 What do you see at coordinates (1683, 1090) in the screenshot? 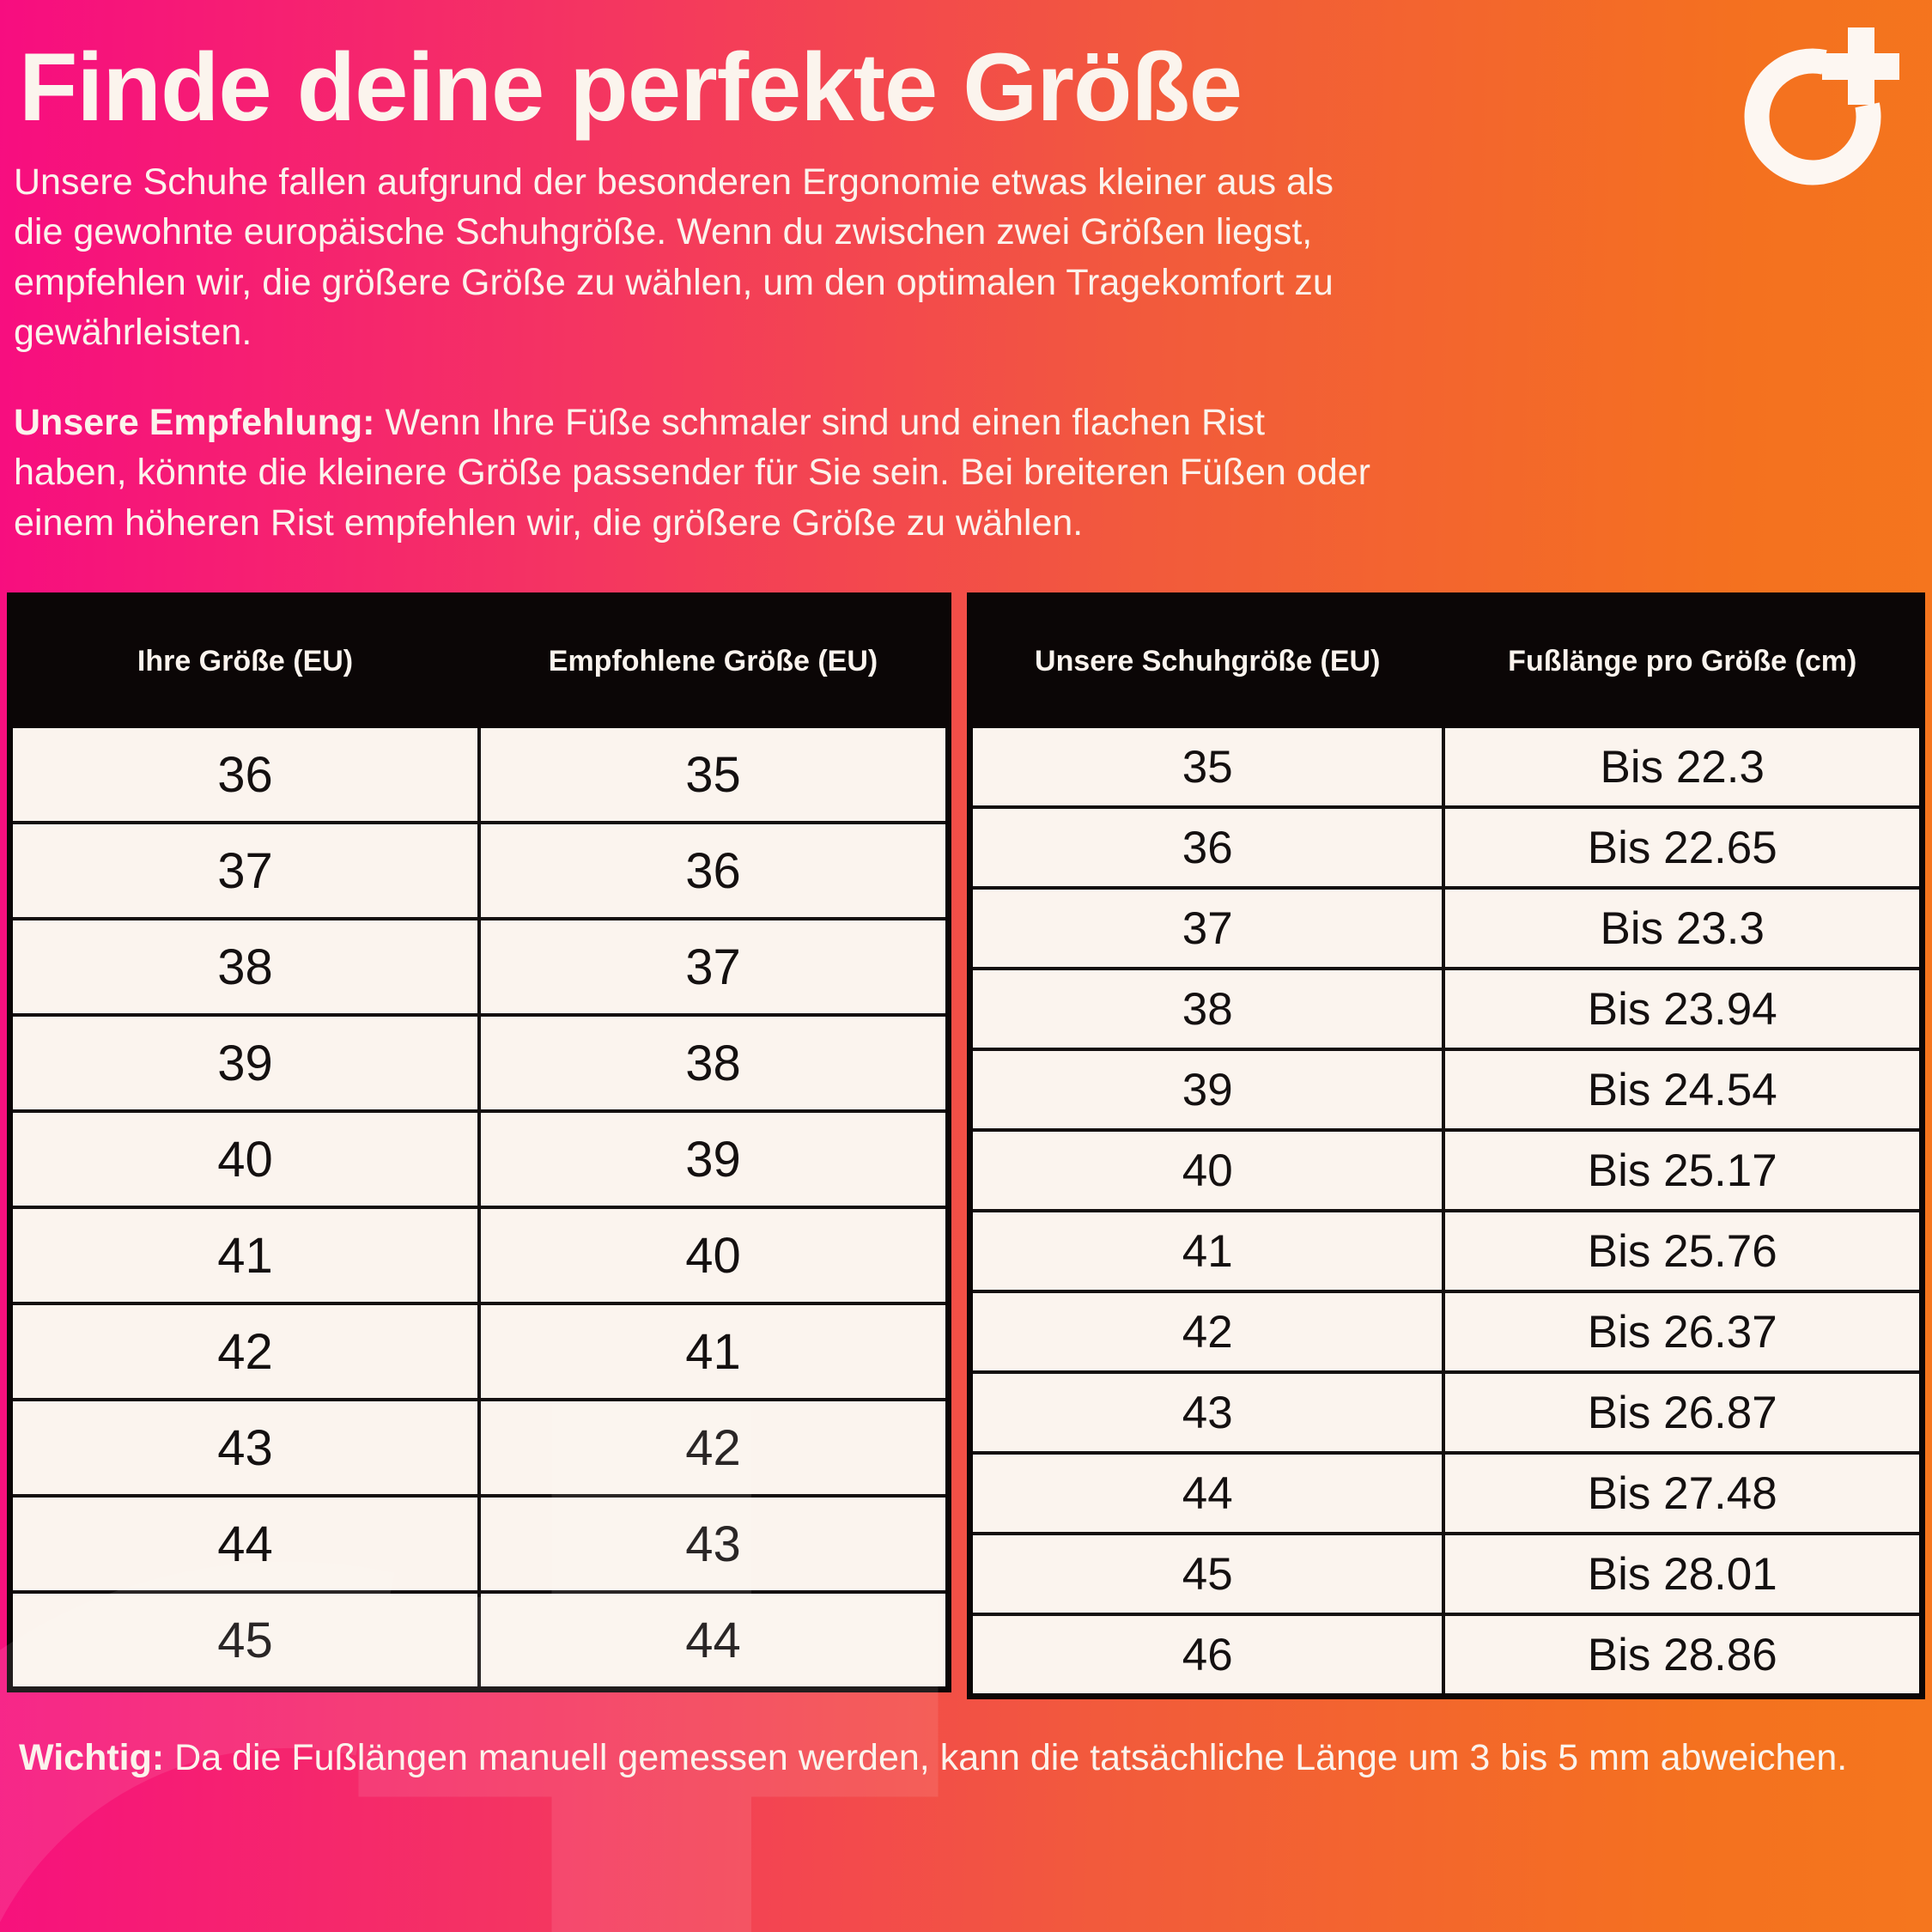
I see `table-cell: Bis 24.54` at bounding box center [1683, 1090].